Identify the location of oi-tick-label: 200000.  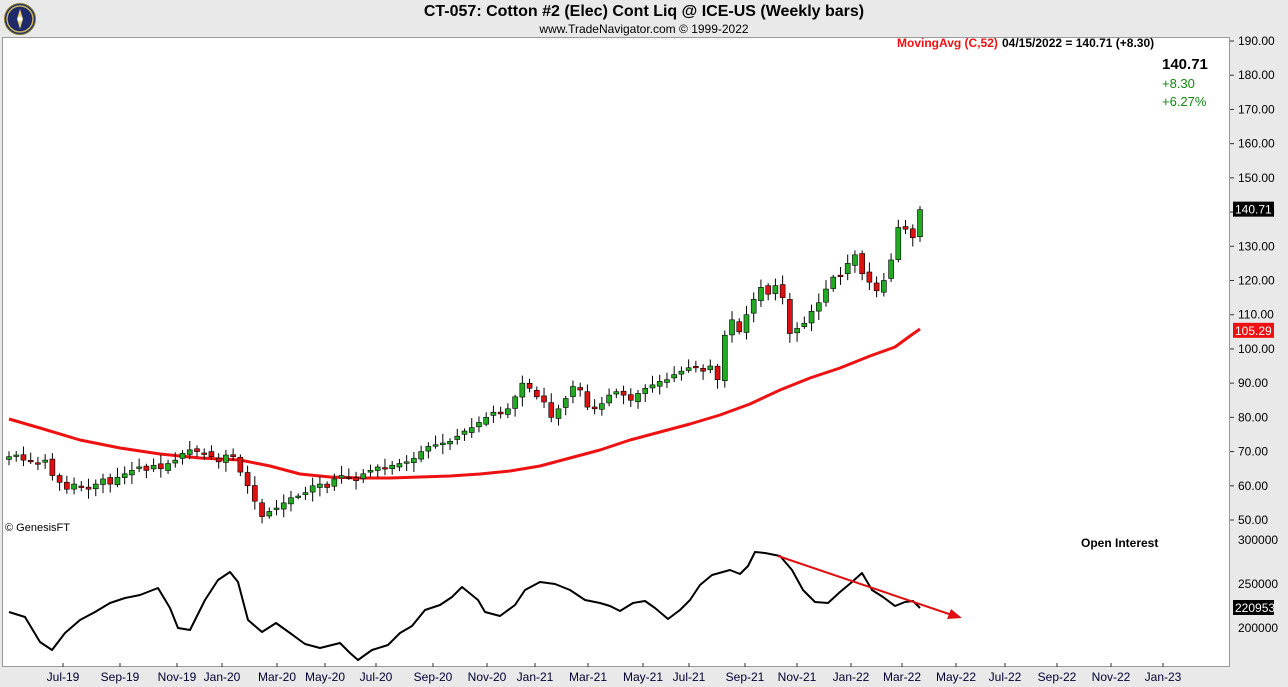
(1258, 628).